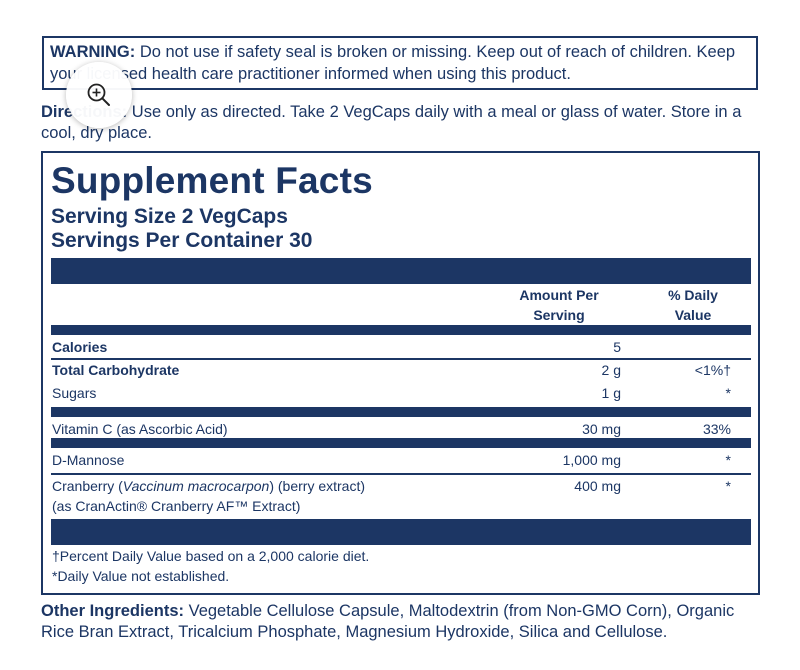 Image resolution: width=800 pixels, height=670 pixels. Describe the element at coordinates (401, 429) in the screenshot. I see `table-row: Vitamin C (as Ascorbic Acid) 30 mg 33%` at that location.